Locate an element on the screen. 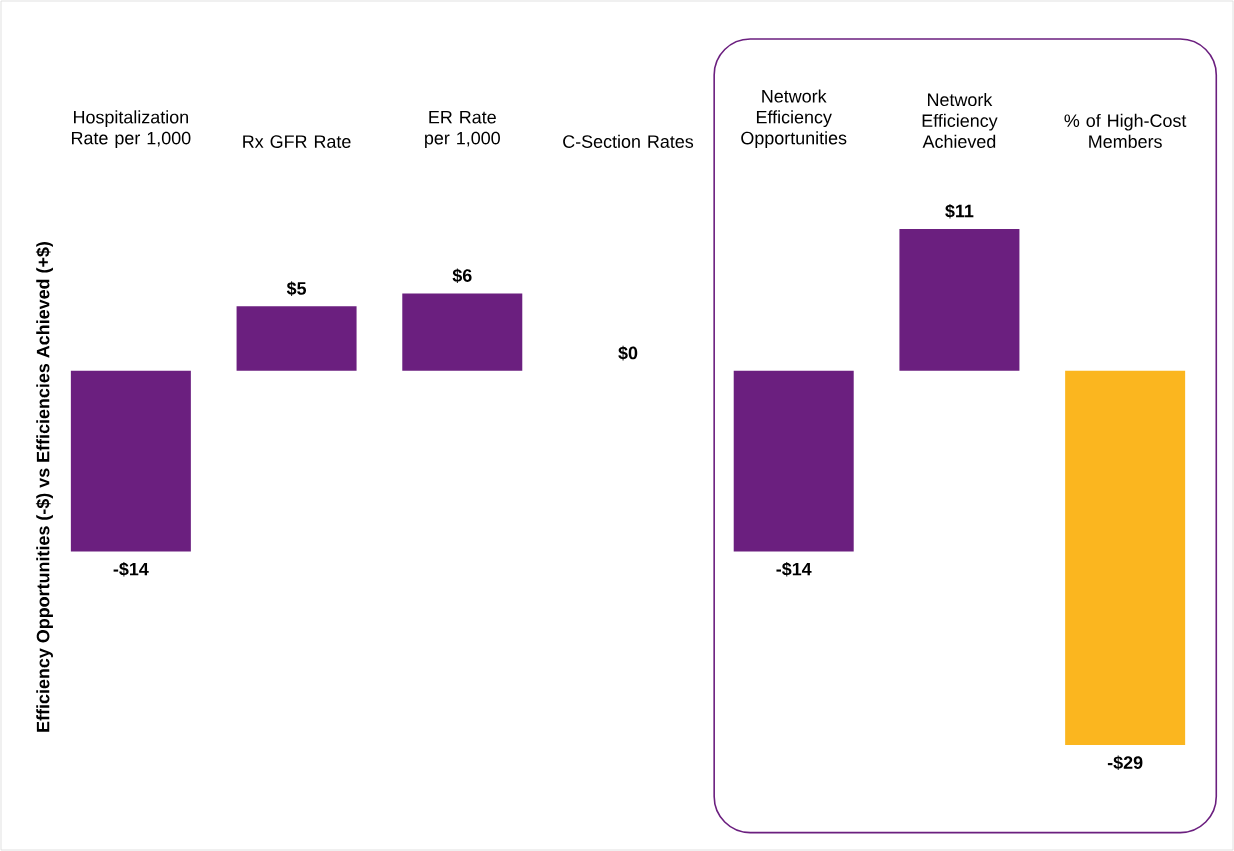 This screenshot has height=851, width=1234. x-tick-label: C-Section Rates is located at coordinates (628, 141).